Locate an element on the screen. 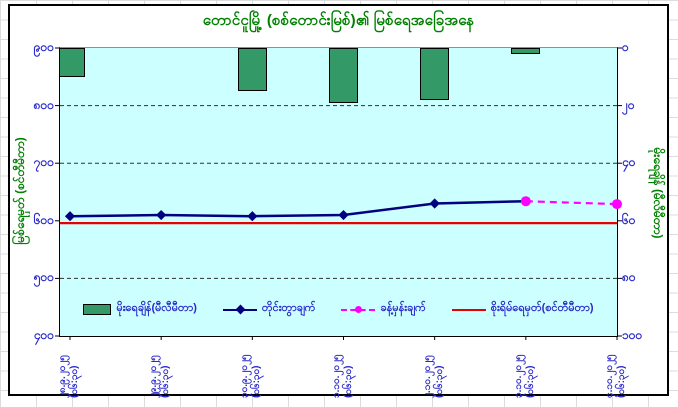  legend-item-measured: တိုင်းတွာချက် is located at coordinates (269, 309).